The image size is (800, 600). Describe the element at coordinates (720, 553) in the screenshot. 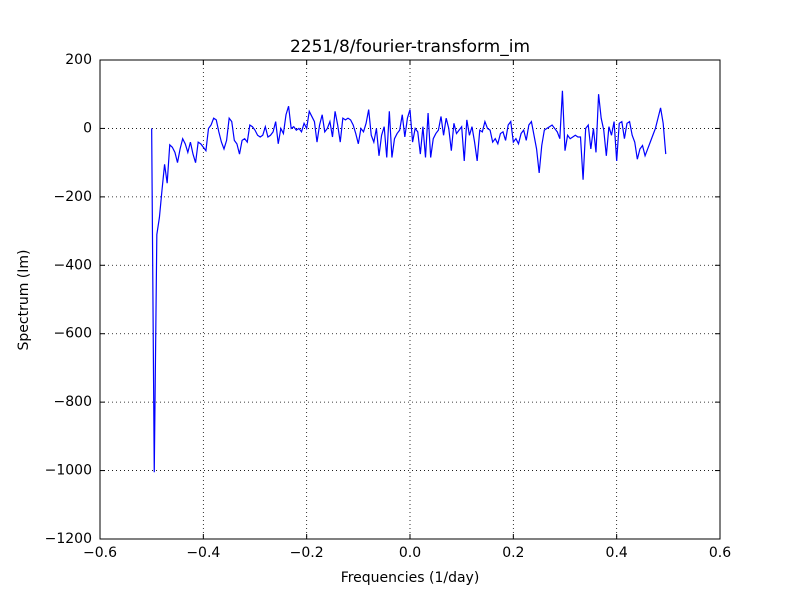

I see `x-tick-label: 0.6` at that location.